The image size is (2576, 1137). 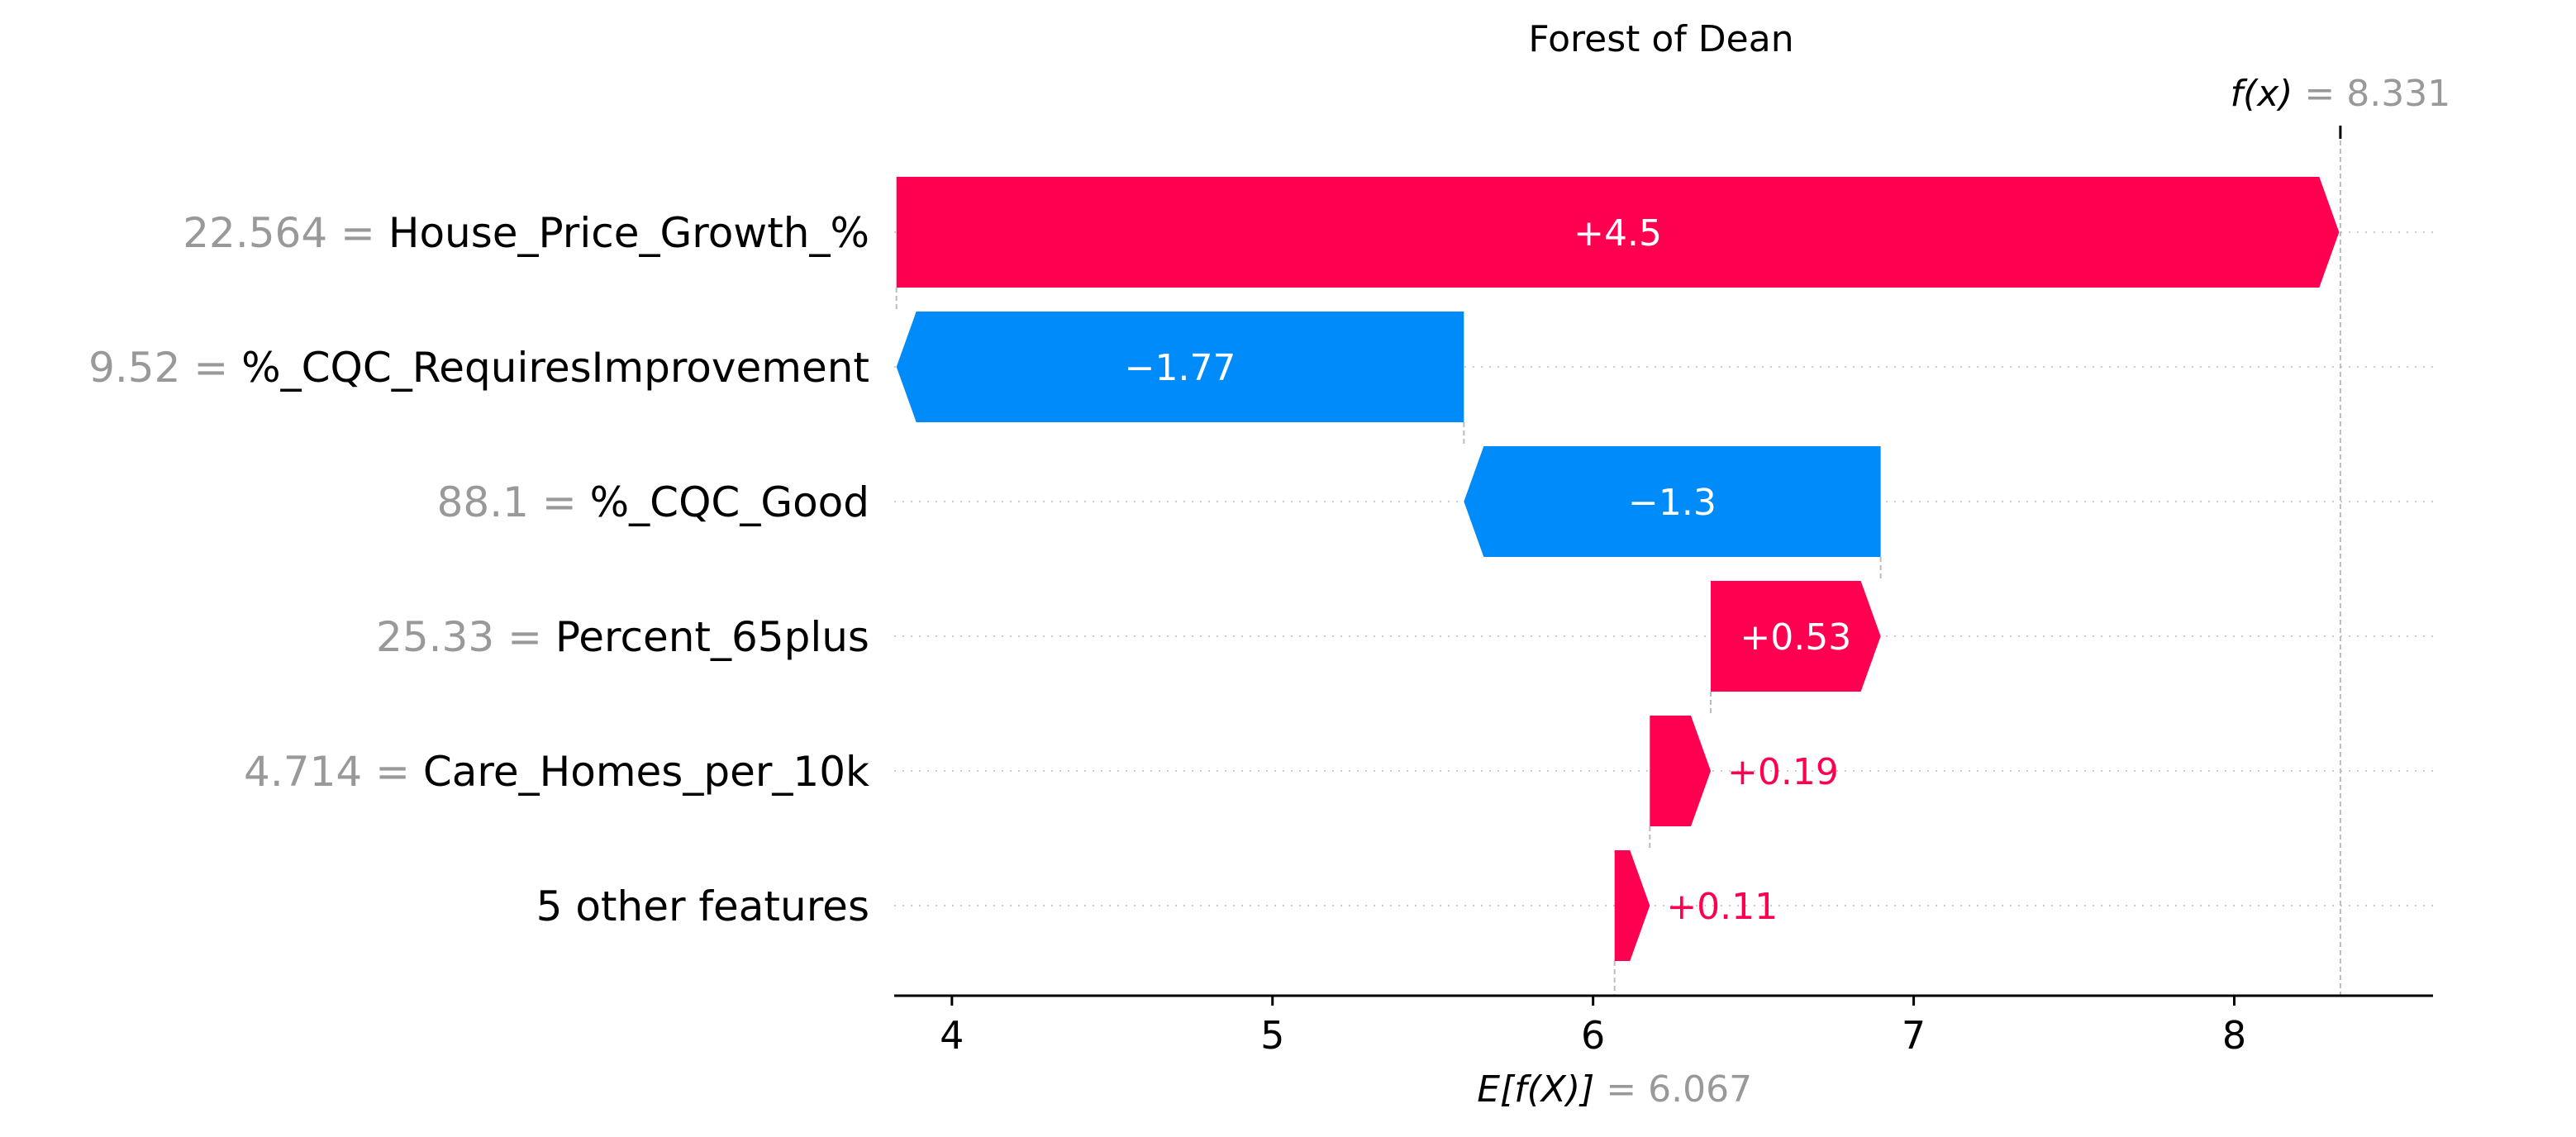 I want to click on feature-label: 5 other features, so click(x=703, y=906).